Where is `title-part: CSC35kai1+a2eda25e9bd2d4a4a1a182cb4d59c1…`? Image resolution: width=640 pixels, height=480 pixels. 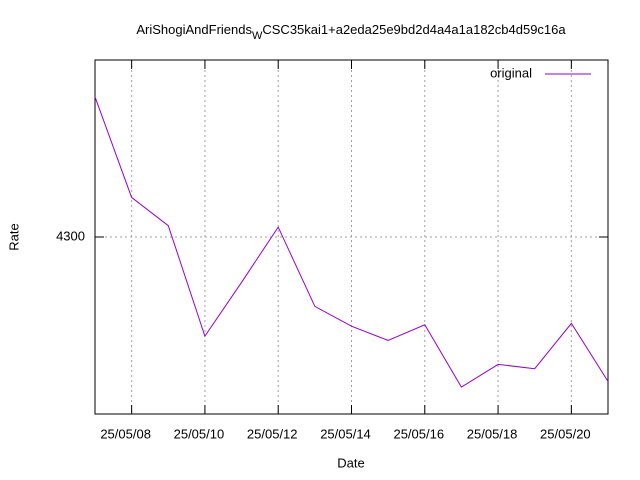
title-part: CSC35kai1+a2eda25e9bd2d4a4a1a182cb4d59c1… is located at coordinates (414, 29).